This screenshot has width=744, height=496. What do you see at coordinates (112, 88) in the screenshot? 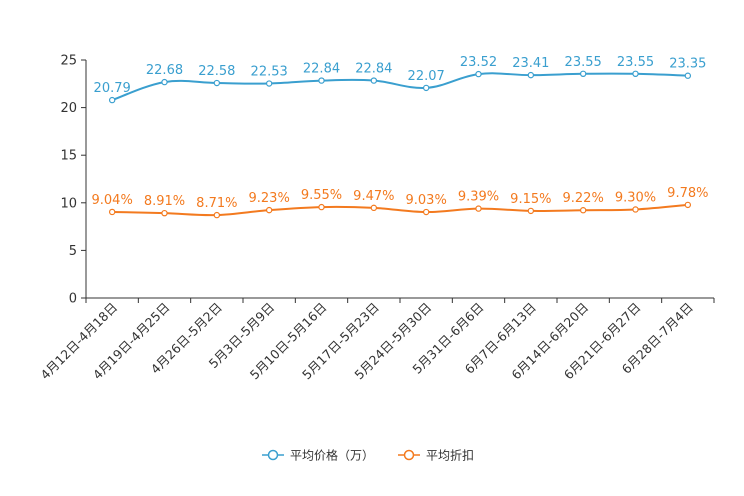
I see `data-label: 20.79` at bounding box center [112, 88].